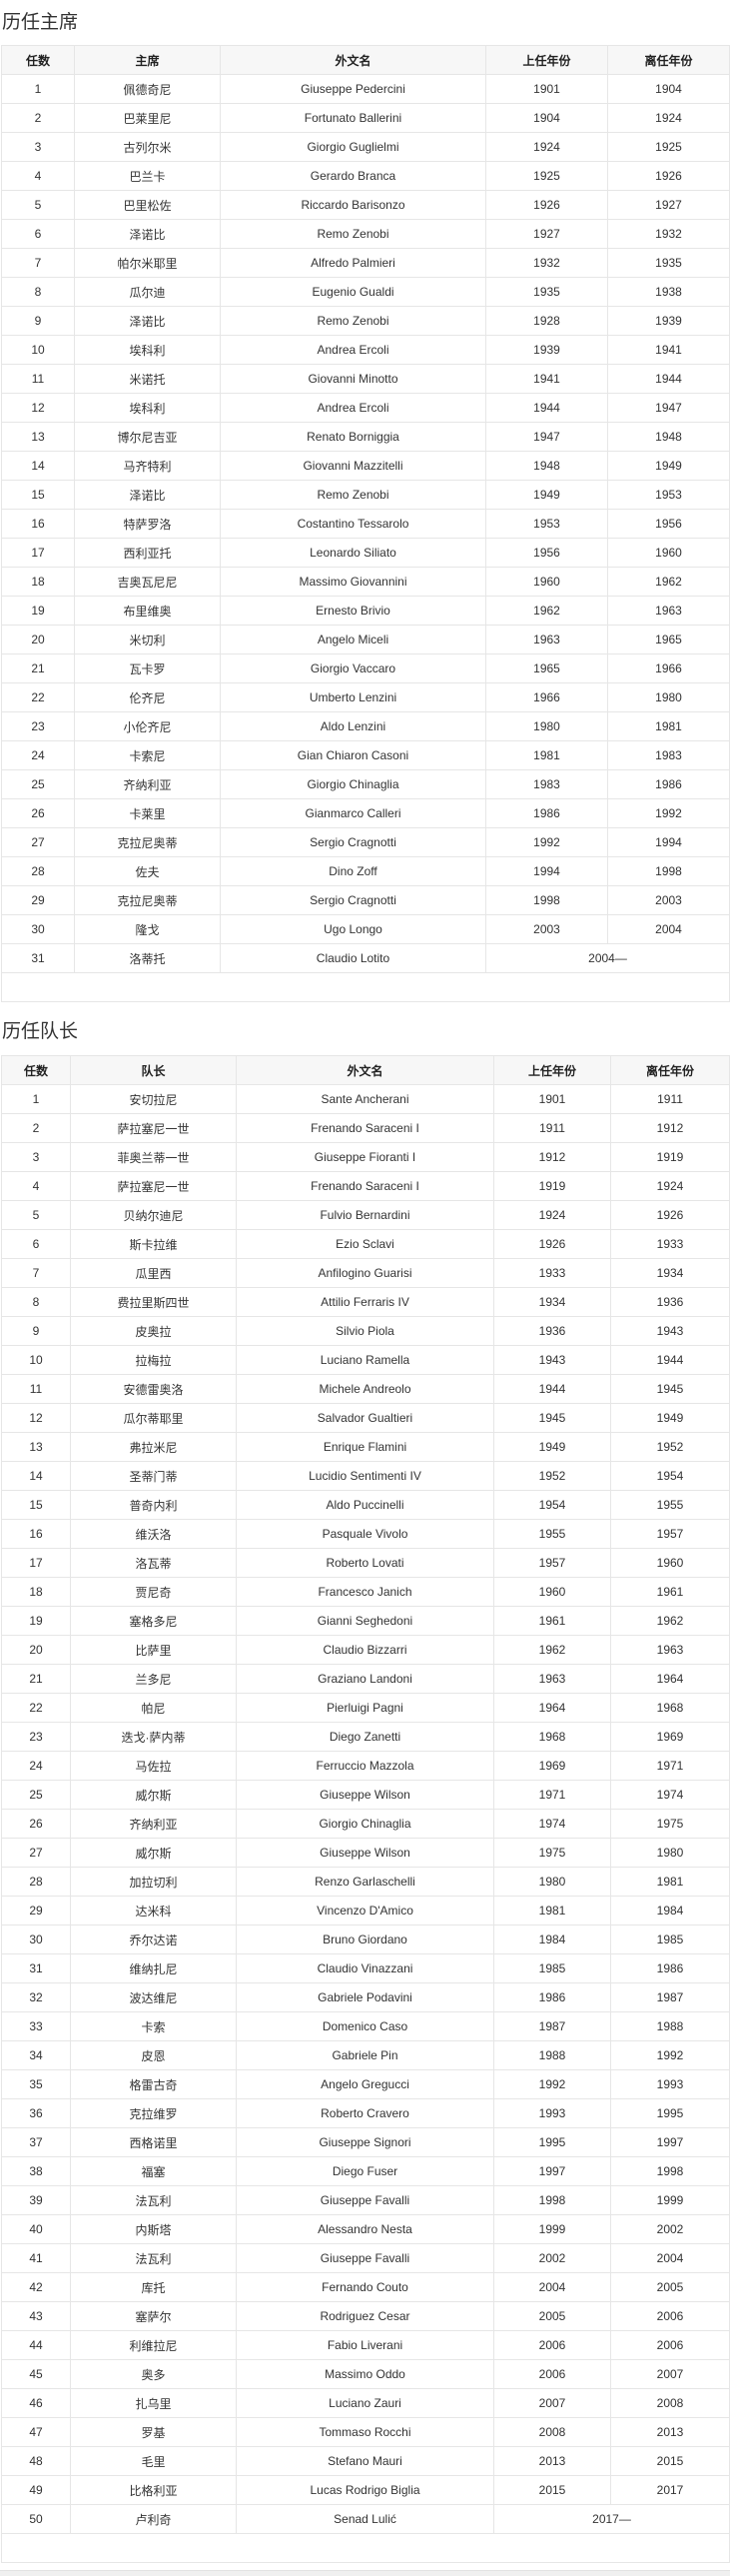 The height and width of the screenshot is (2576, 730). Describe the element at coordinates (552, 2490) in the screenshot. I see `start-year-cell: 2015` at that location.